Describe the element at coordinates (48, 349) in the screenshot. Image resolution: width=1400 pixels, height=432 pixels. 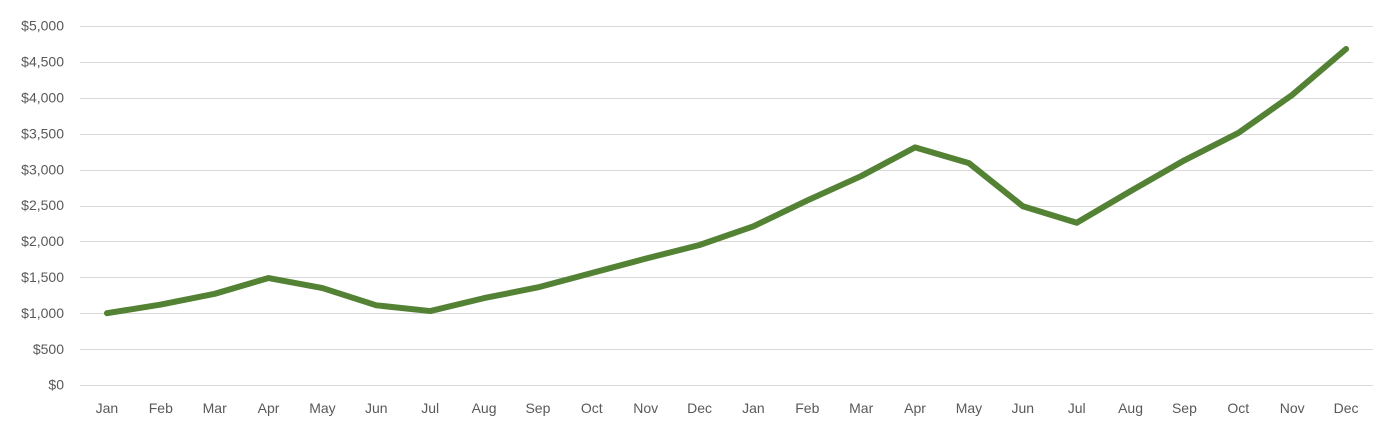
I see `y-tick-label: $500` at that location.